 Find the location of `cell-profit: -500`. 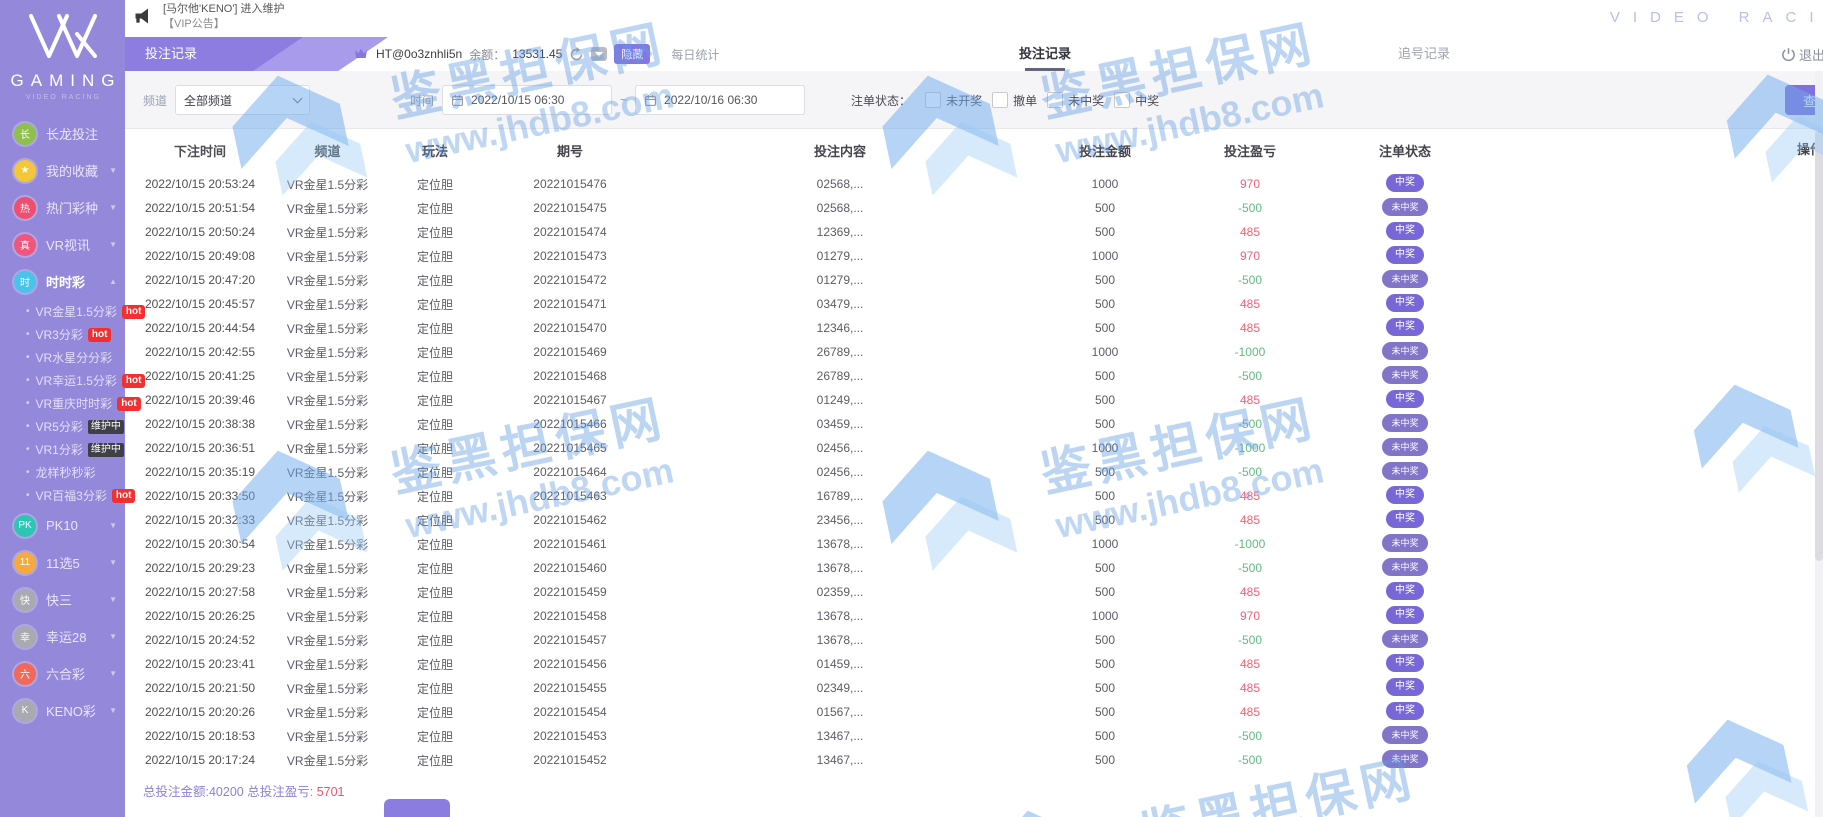

cell-profit: -500 is located at coordinates (1250, 640).